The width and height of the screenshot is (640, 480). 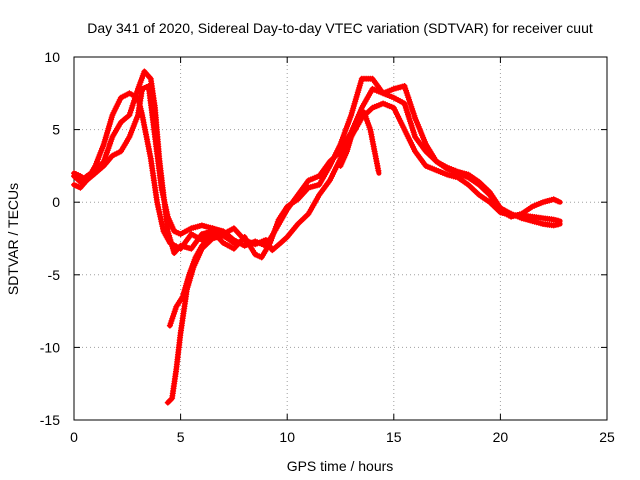 I want to click on x-tick-label: 15, so click(x=394, y=437).